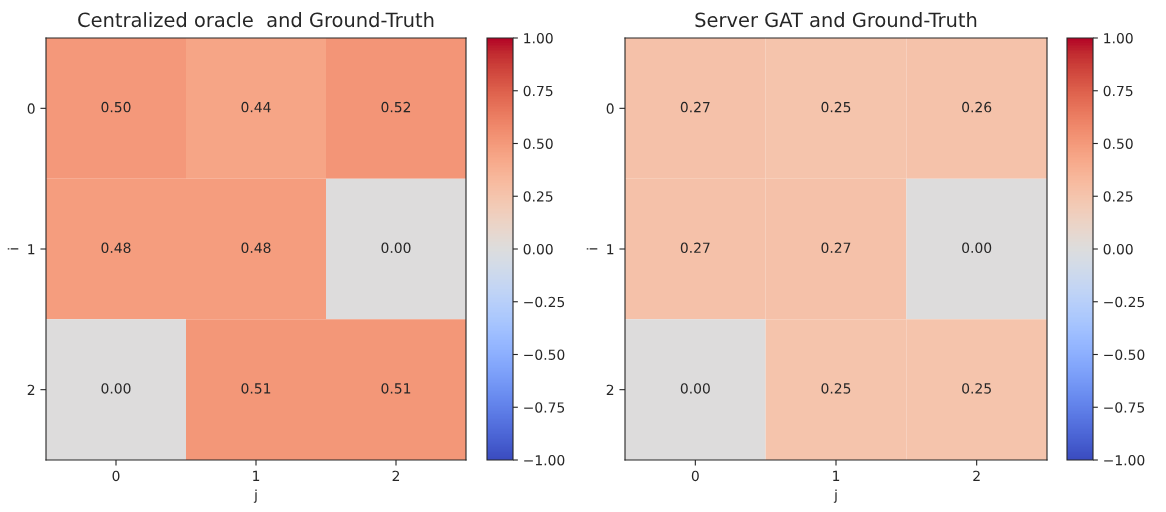 This screenshot has height=512, width=1166. I want to click on data-label: 0.44, so click(256, 107).